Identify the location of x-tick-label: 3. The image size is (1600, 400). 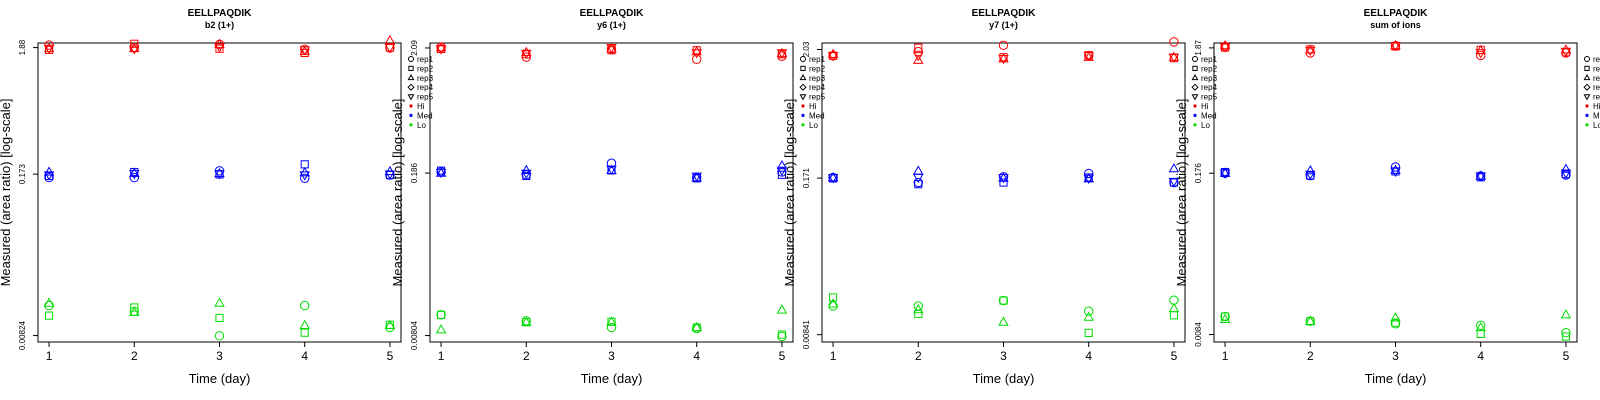
(611, 356).